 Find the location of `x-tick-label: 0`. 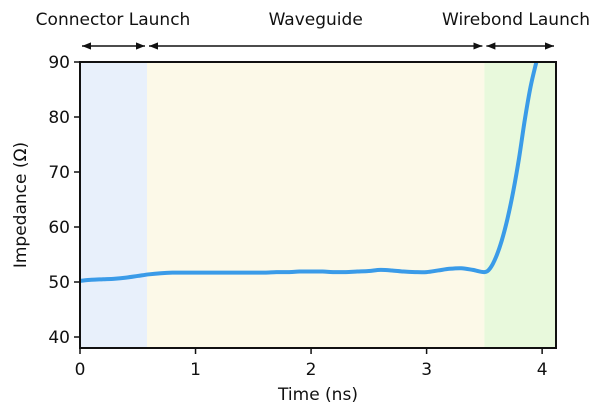

x-tick-label: 0 is located at coordinates (80, 370).